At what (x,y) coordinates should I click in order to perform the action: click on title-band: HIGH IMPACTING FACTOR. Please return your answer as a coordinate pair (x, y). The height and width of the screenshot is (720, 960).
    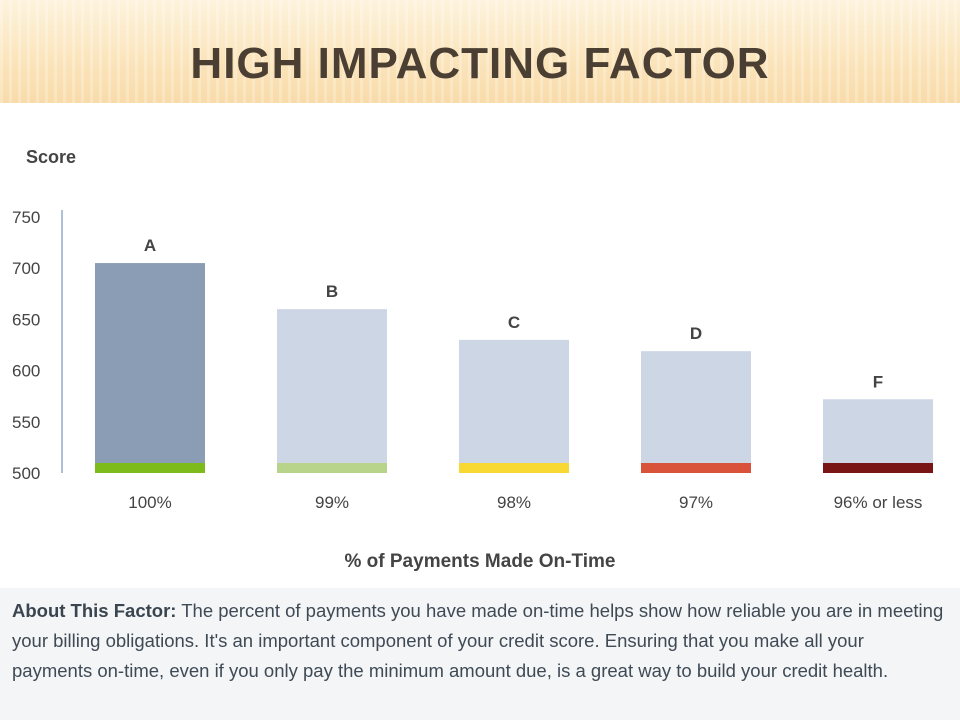
    Looking at the image, I should click on (480, 51).